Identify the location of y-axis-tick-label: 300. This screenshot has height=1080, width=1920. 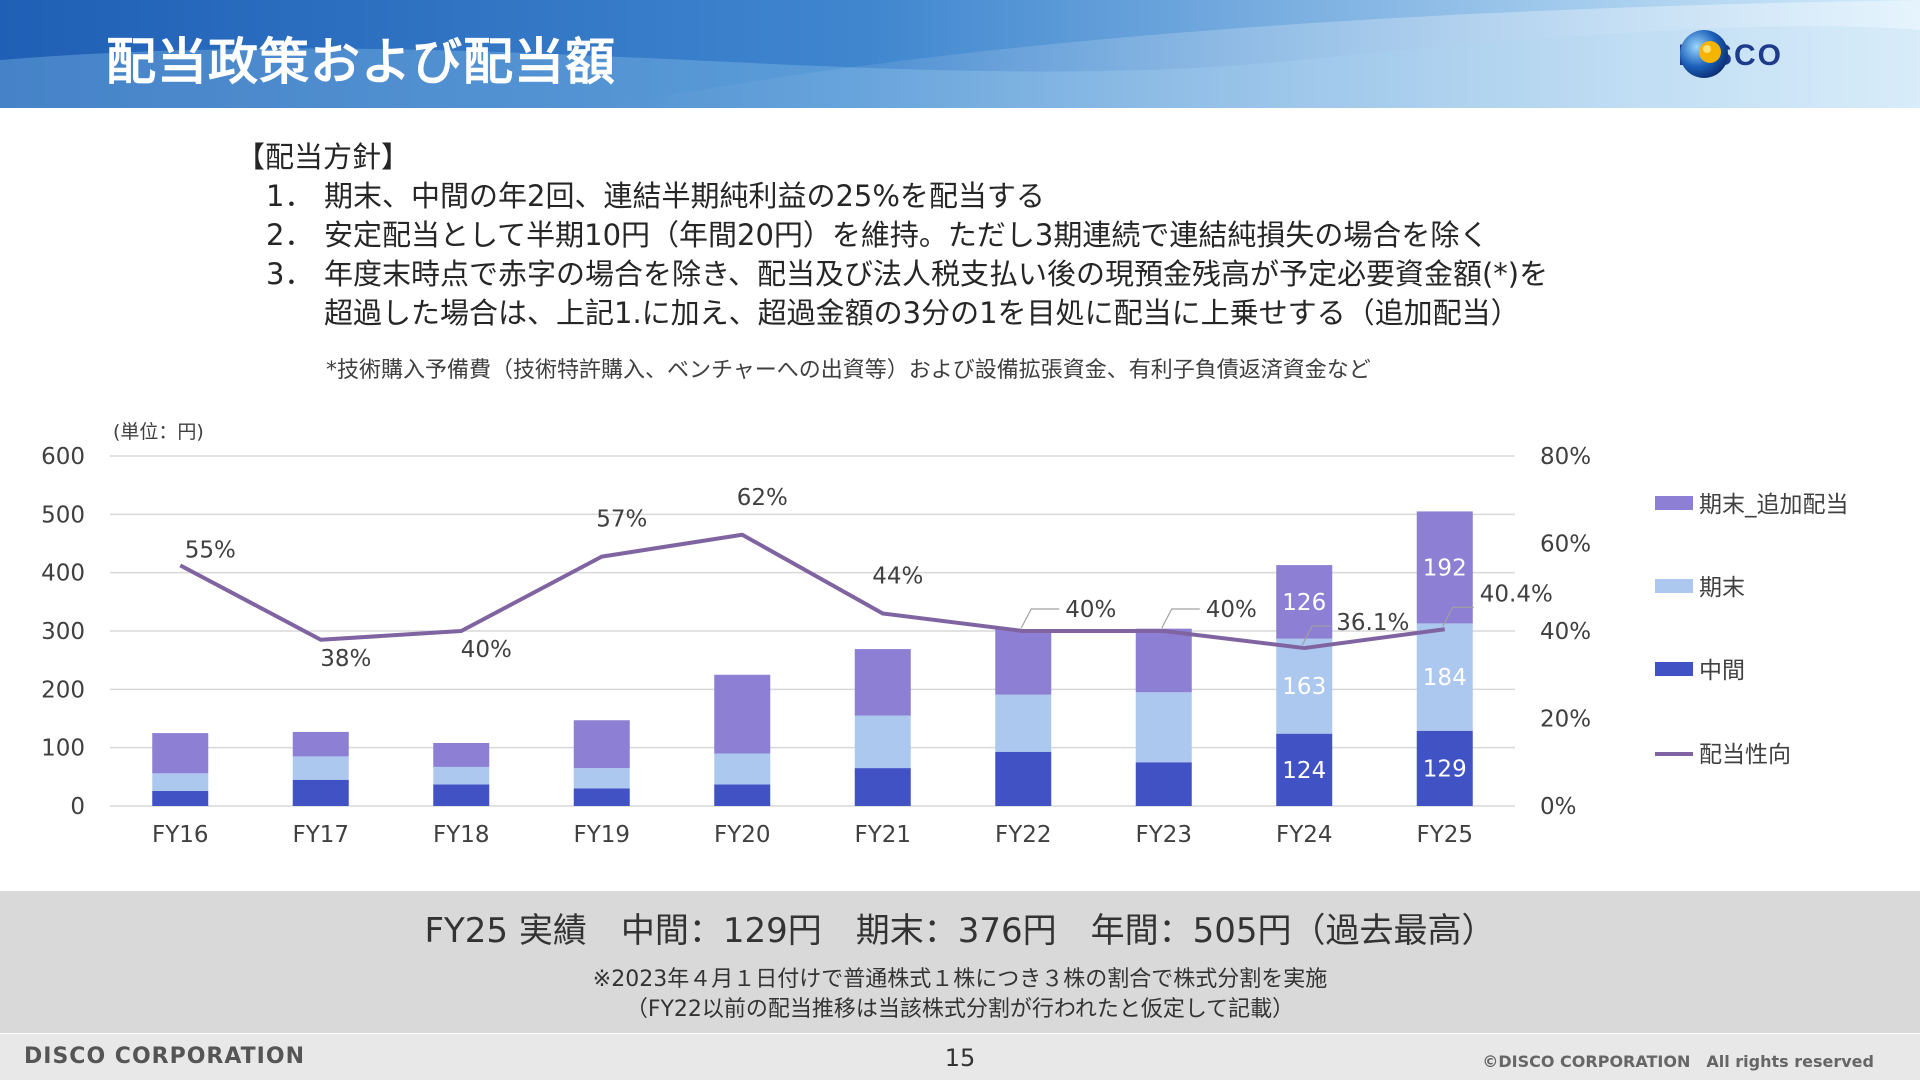
(63, 632).